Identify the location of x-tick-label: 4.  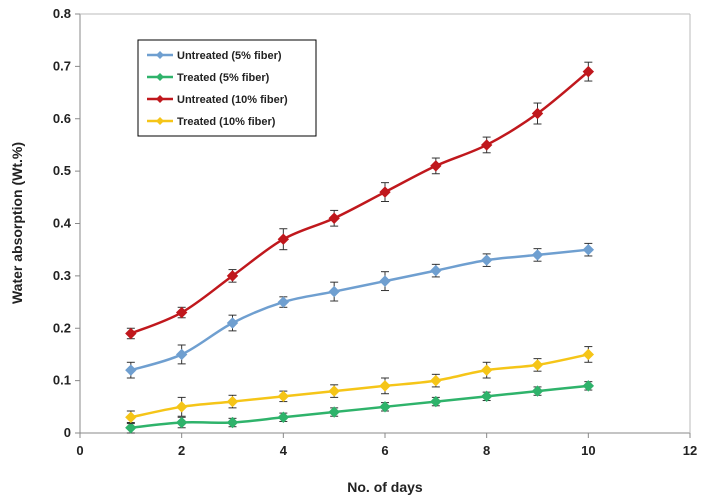
(284, 450).